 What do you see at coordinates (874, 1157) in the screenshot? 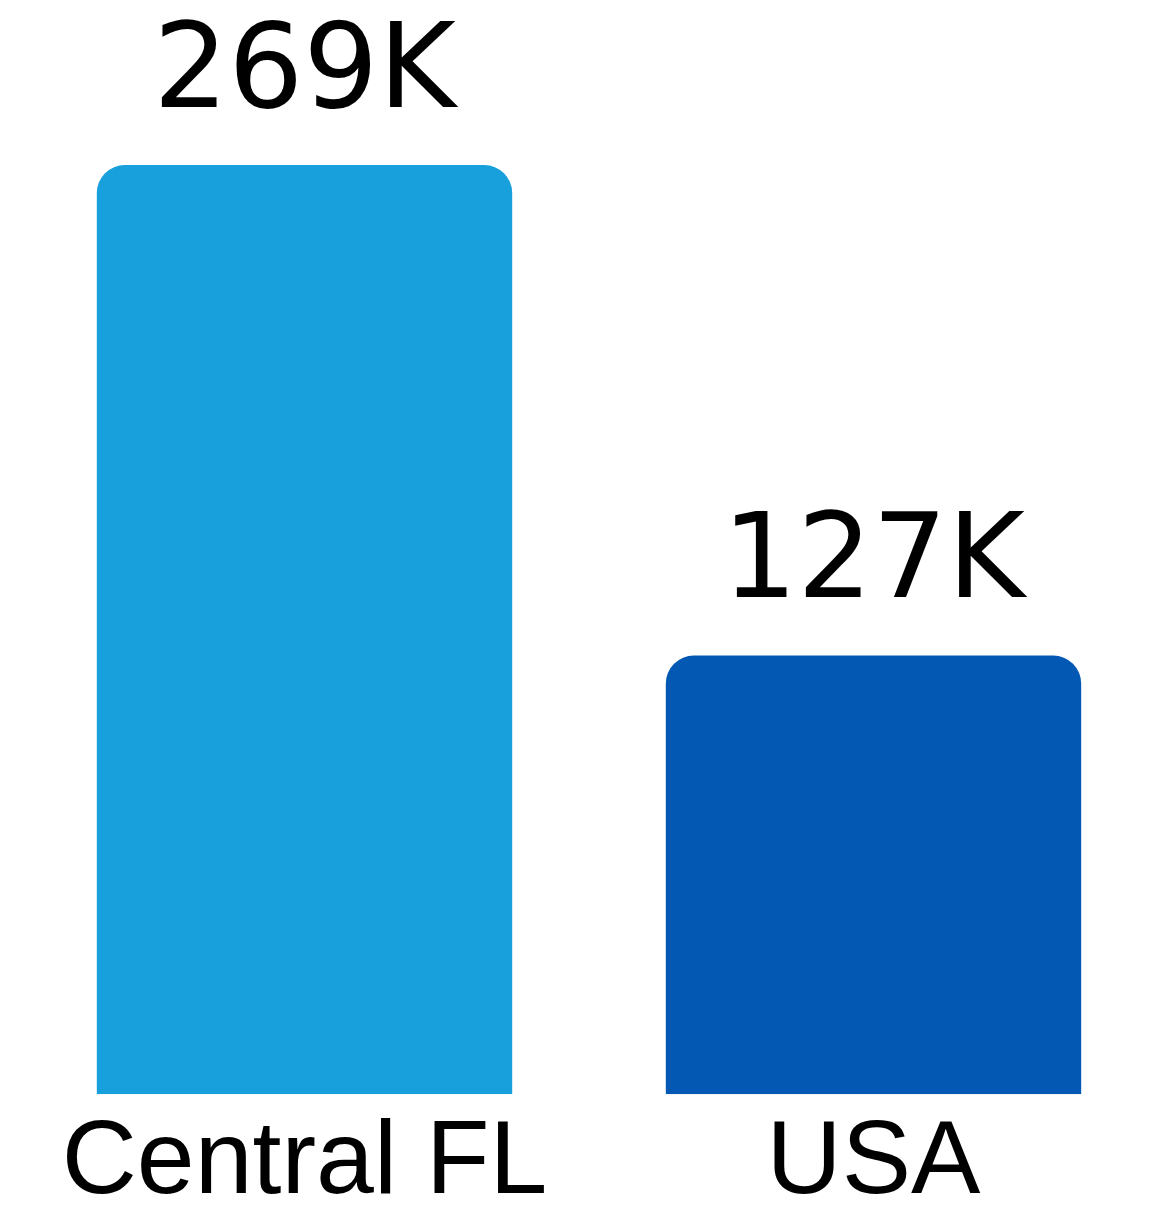
I see `x-tick-label: USA` at bounding box center [874, 1157].